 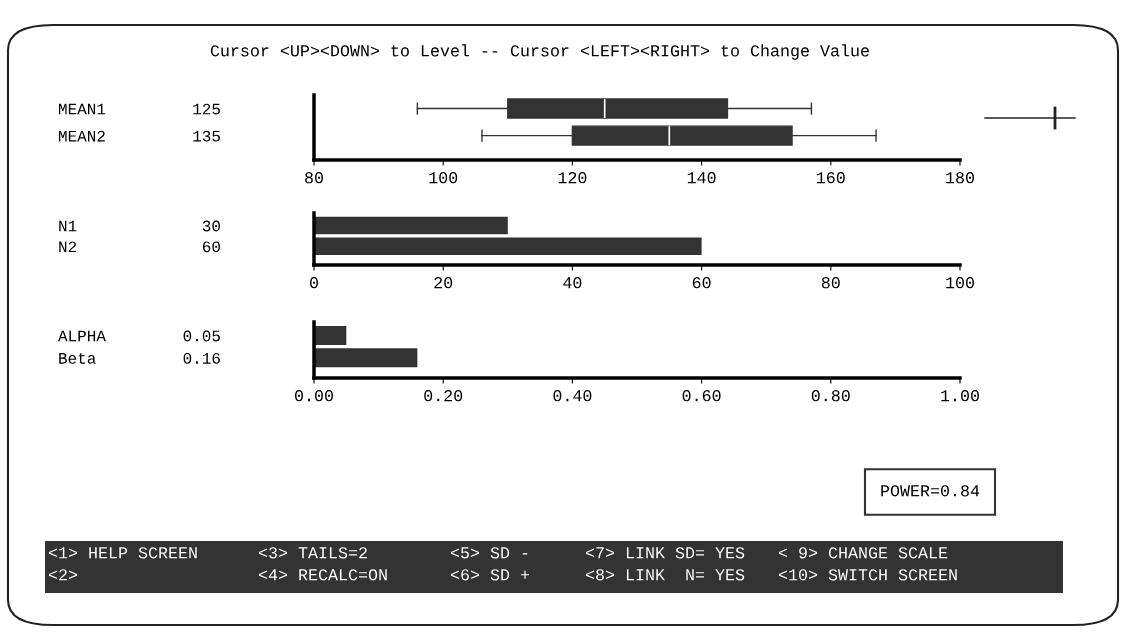 I want to click on x-tick-label: 0.60, so click(x=701, y=396).